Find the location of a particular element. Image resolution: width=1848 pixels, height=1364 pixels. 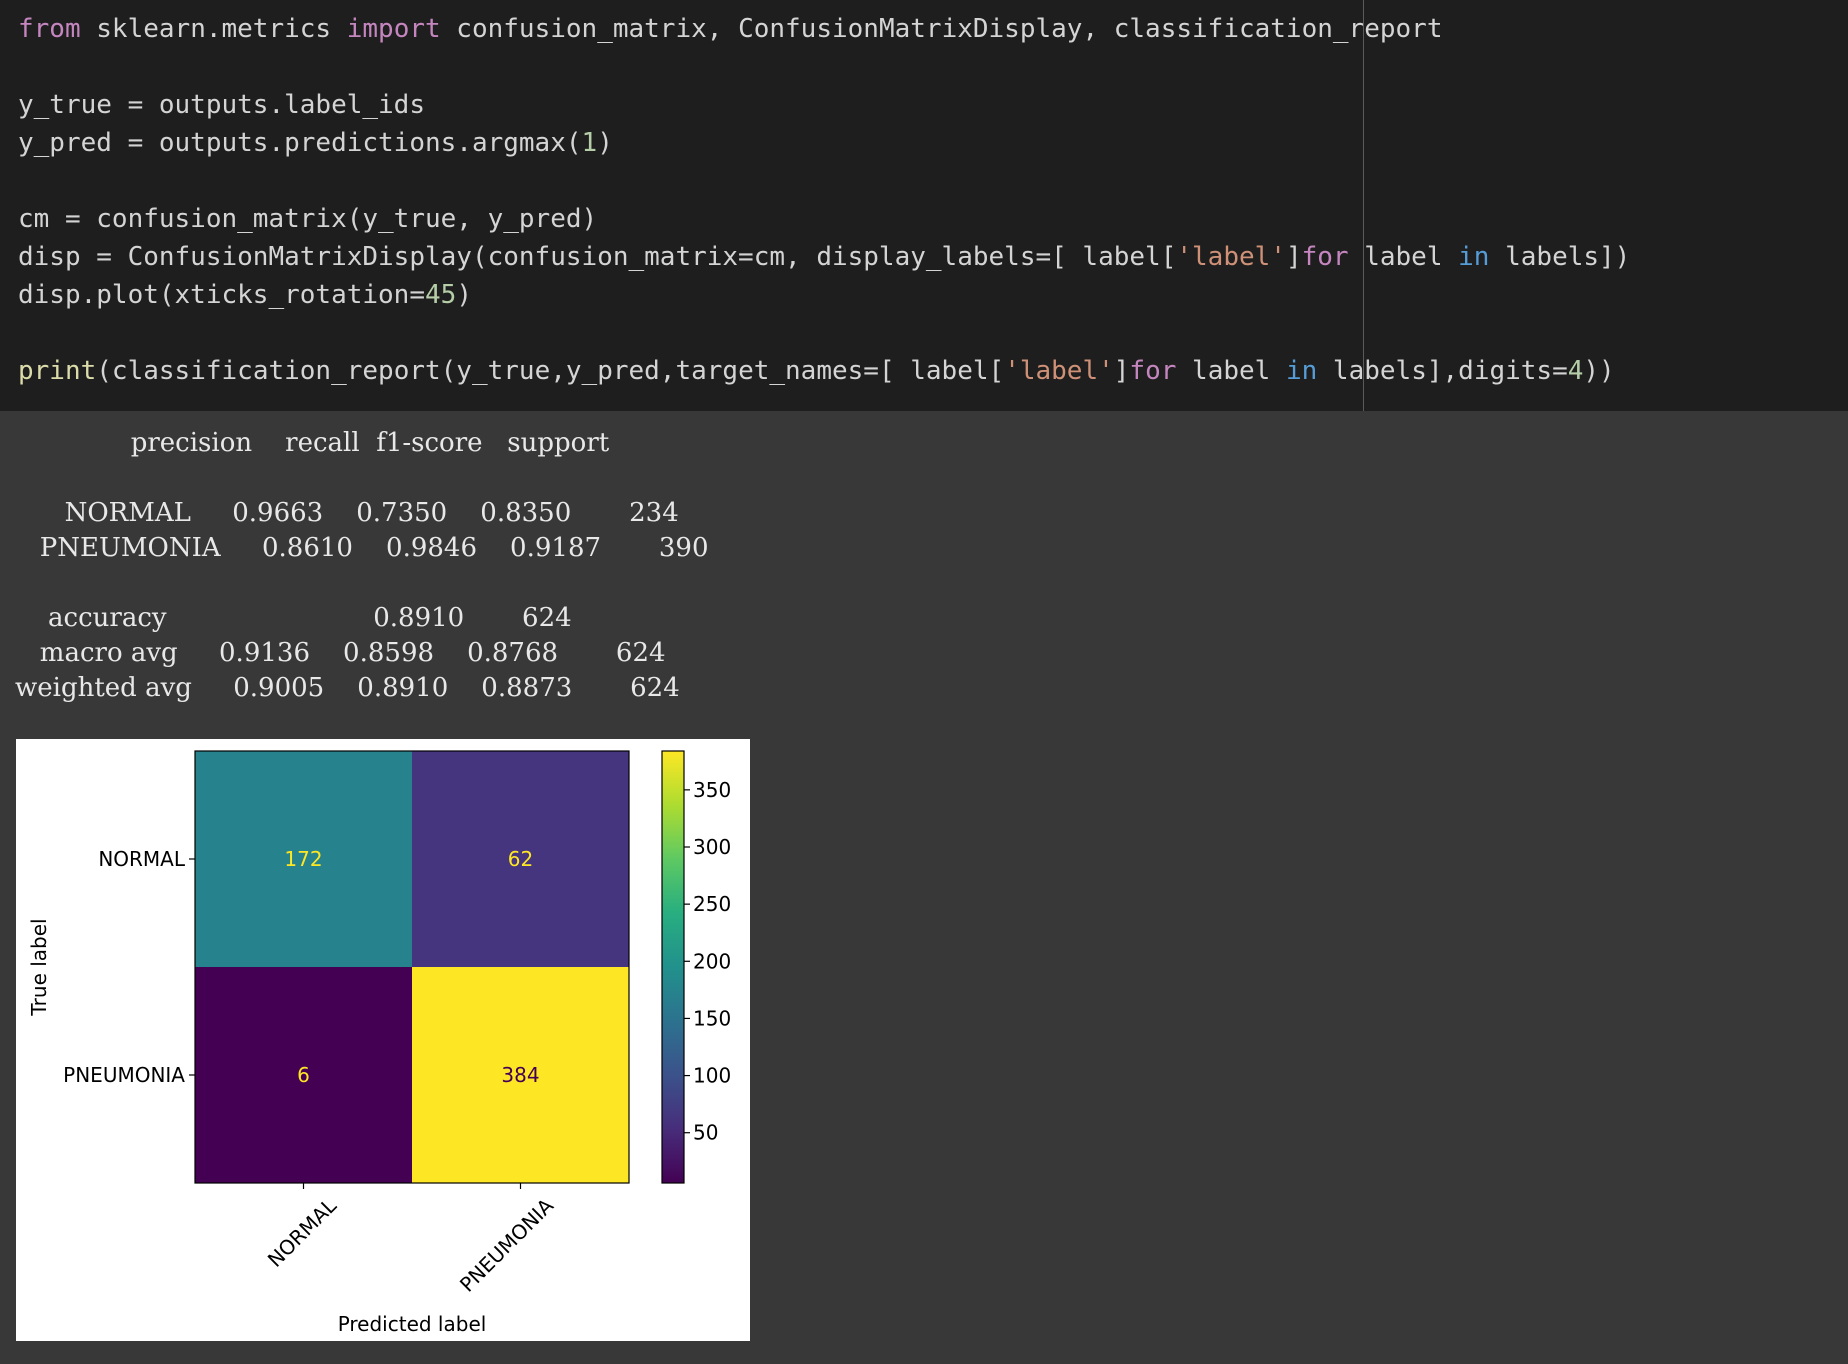

code-token: import is located at coordinates (393, 29).